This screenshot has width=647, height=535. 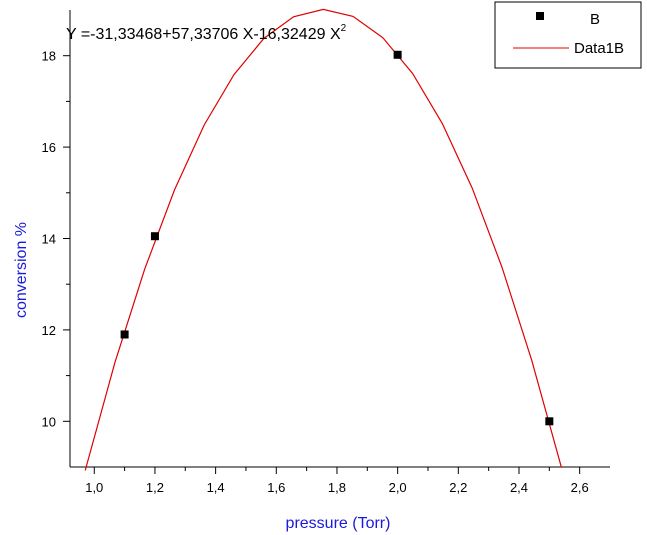 I want to click on x-tick-label: 1,4, so click(x=216, y=487).